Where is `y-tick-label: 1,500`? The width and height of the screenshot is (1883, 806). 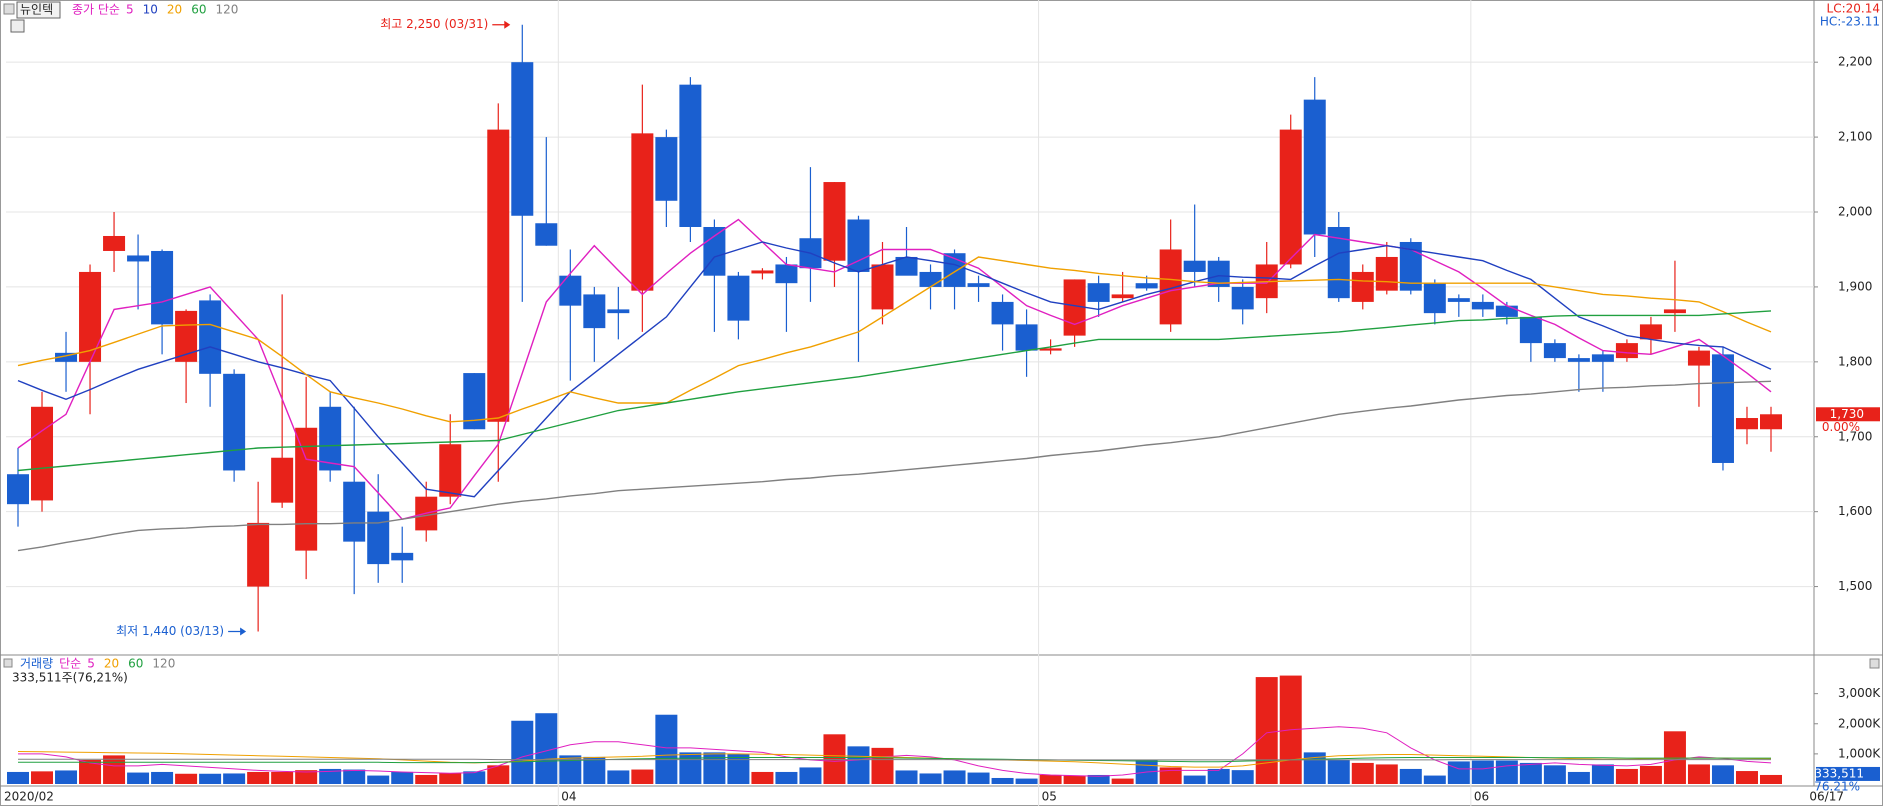
y-tick-label: 1,500 is located at coordinates (1855, 586).